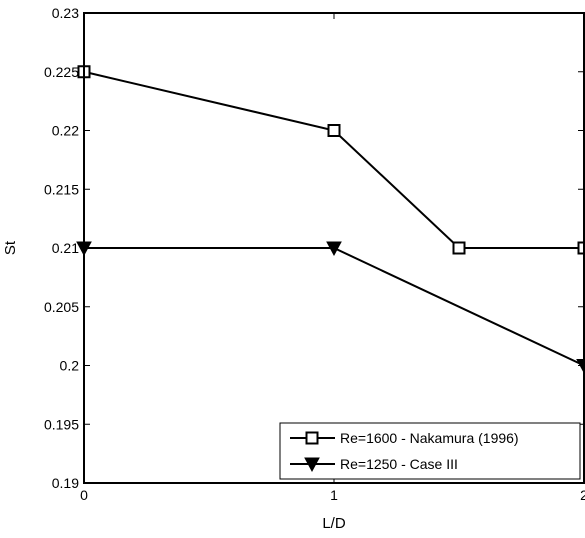 The height and width of the screenshot is (538, 585). What do you see at coordinates (399, 464) in the screenshot?
I see `legend-label: Re=1250 - Case III` at bounding box center [399, 464].